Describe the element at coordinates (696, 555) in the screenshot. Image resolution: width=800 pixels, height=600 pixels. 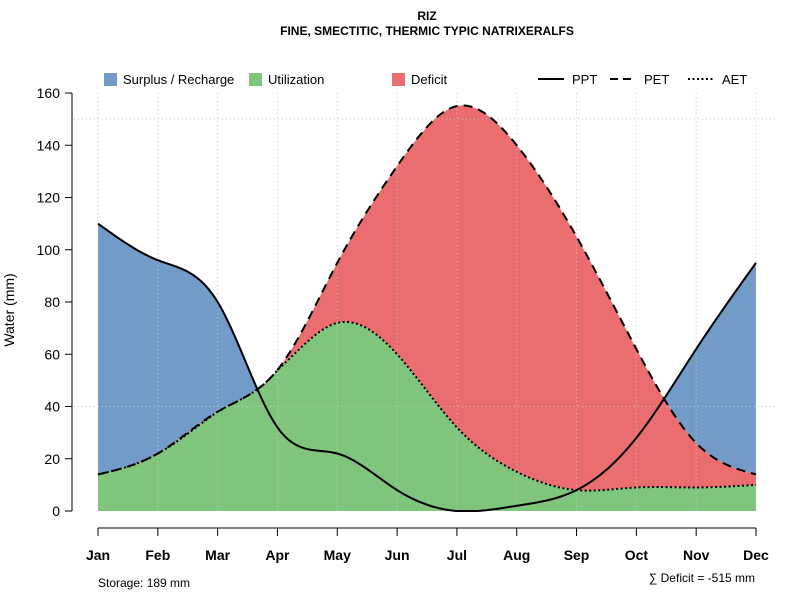
I see `x-tick-label-nov: Nov` at that location.